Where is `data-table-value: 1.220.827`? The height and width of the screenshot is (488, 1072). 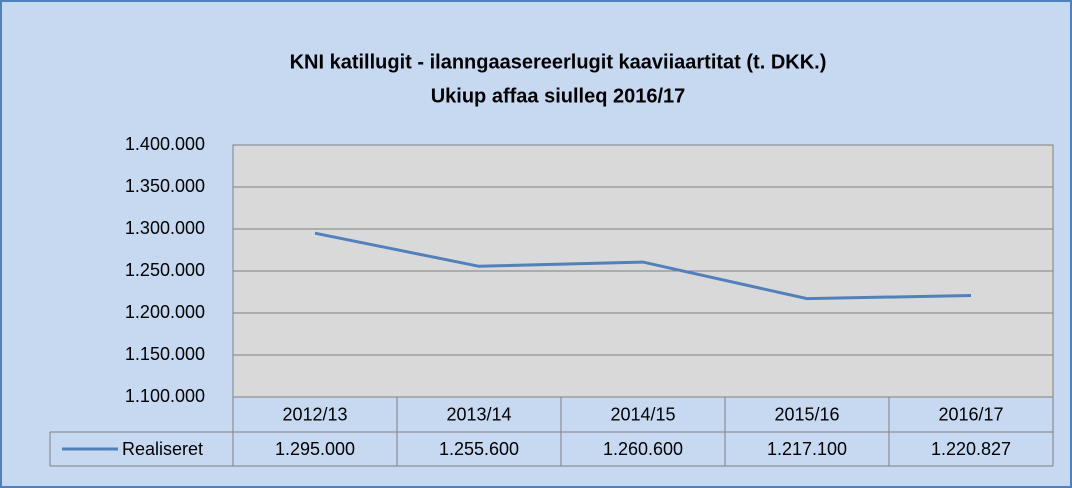
data-table-value: 1.220.827 is located at coordinates (971, 449).